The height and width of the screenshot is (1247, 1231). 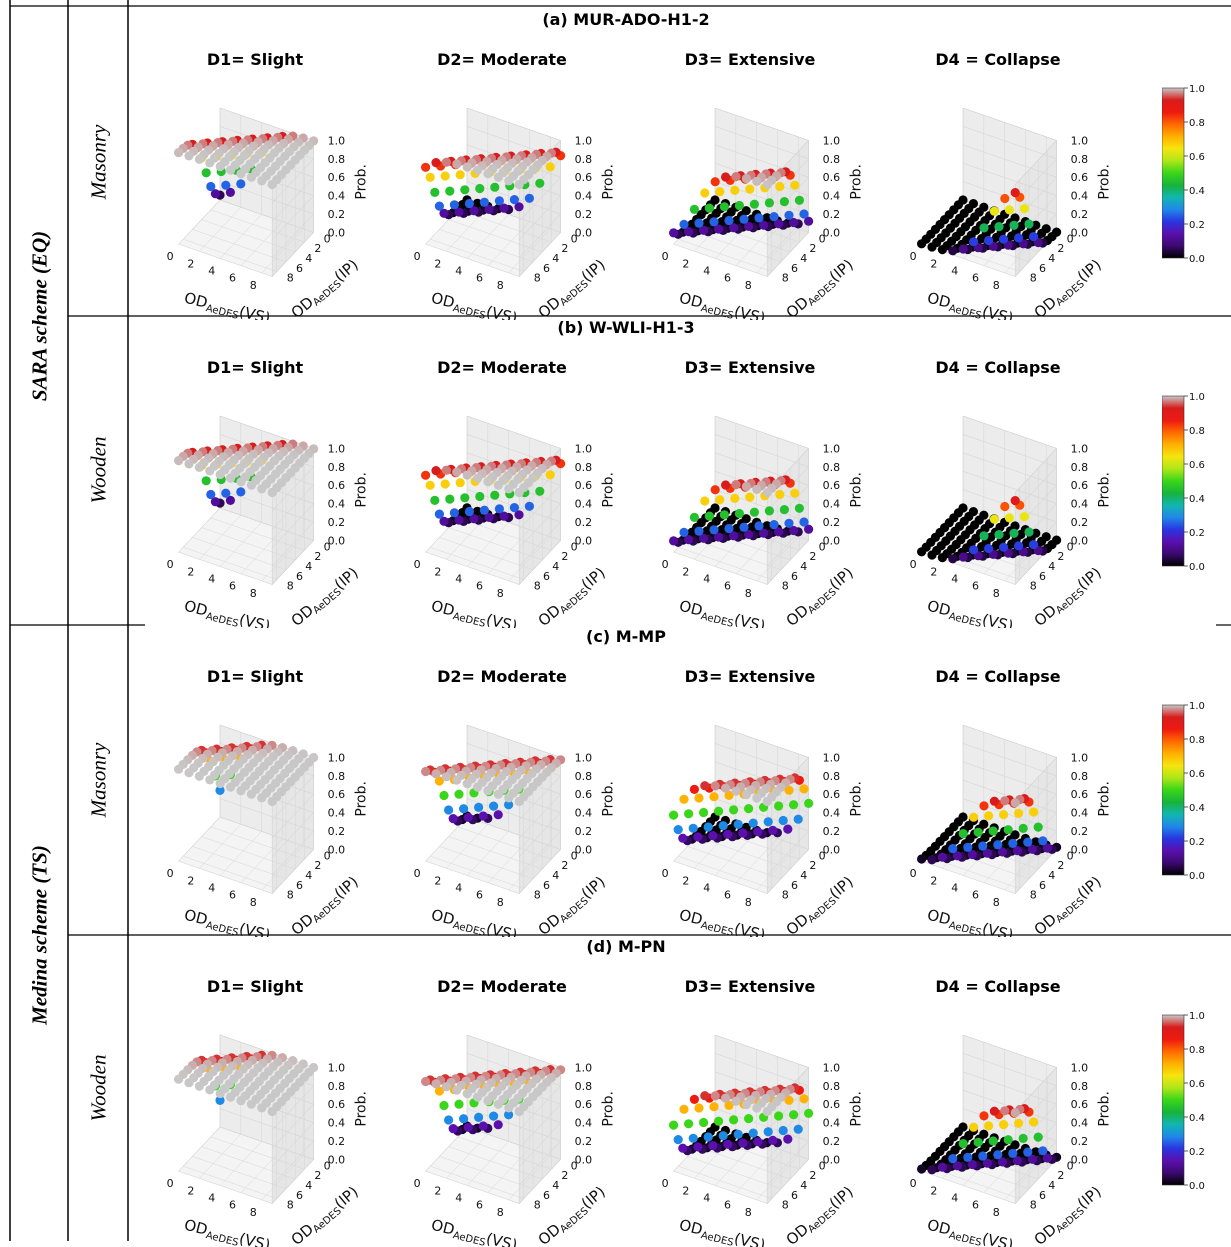 What do you see at coordinates (1183, 482) in the screenshot?
I see `colorbar: 0.0 0.2 0.4 0.6 0.8 1.0` at bounding box center [1183, 482].